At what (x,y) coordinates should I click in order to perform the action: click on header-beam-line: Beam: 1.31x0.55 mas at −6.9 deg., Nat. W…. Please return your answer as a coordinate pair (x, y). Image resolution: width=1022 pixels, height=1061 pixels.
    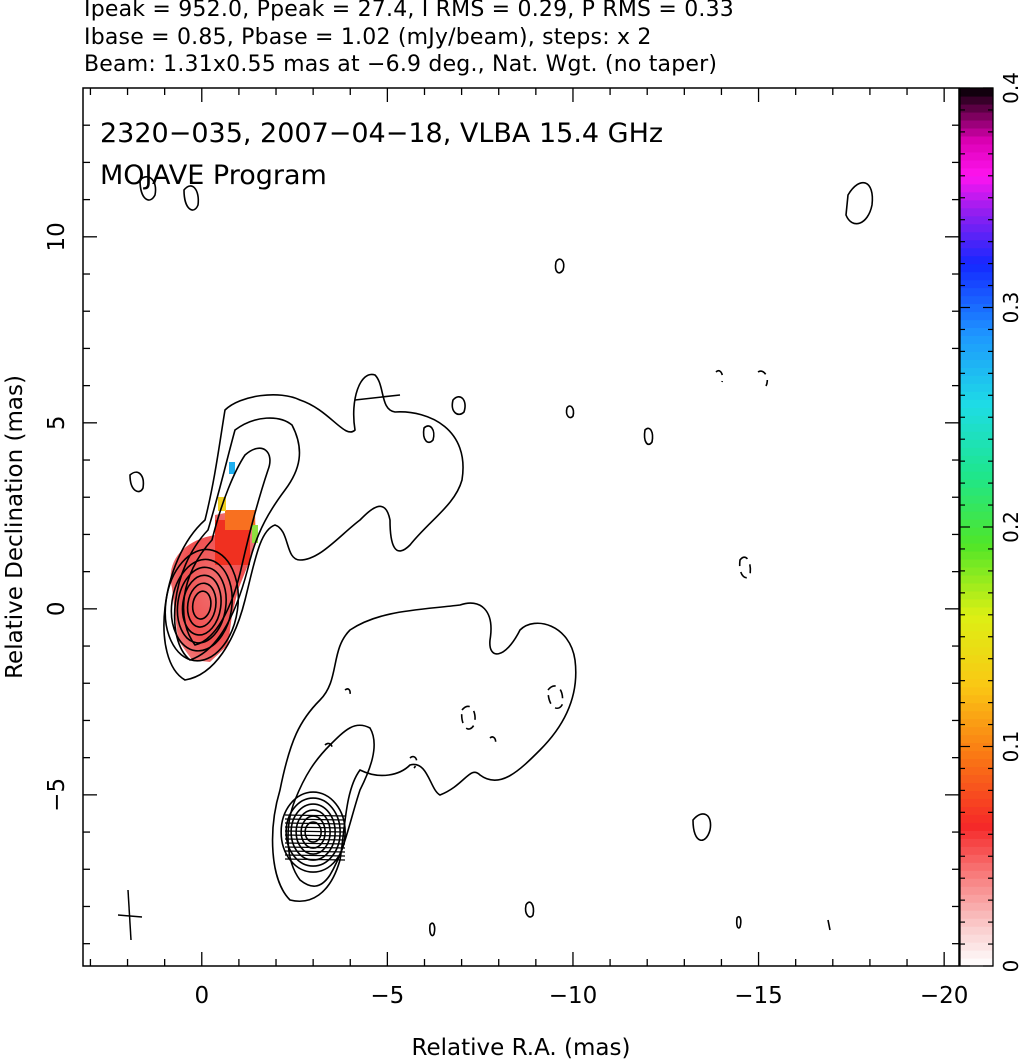
    Looking at the image, I should click on (401, 64).